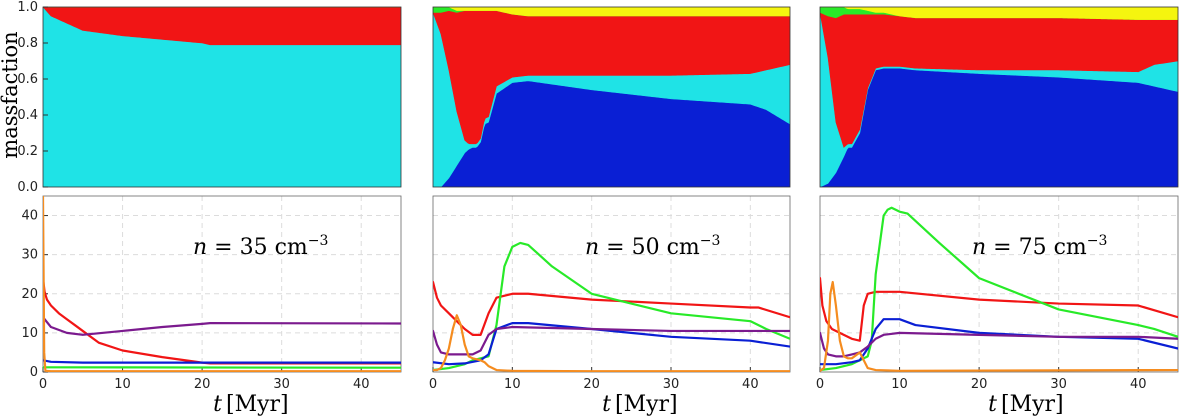 The width and height of the screenshot is (1180, 416). I want to click on y-tick-label: 0.6, so click(27, 79).